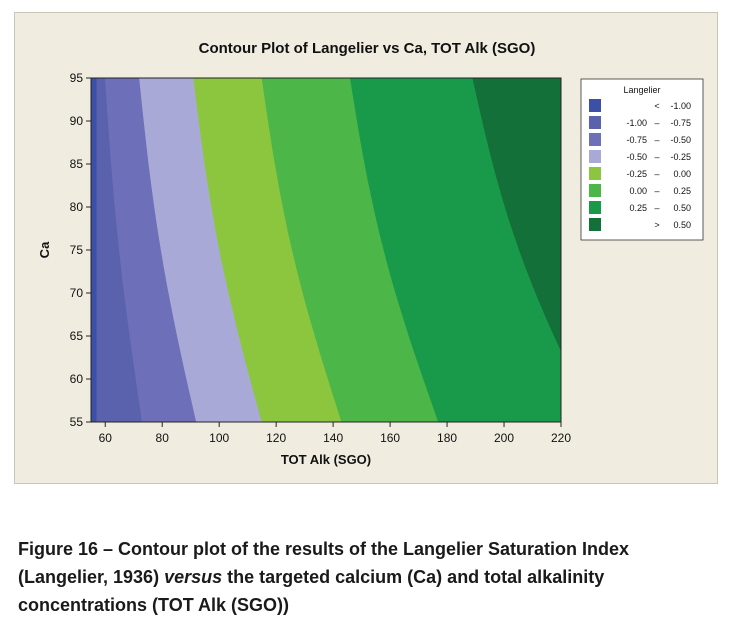  Describe the element at coordinates (390, 438) in the screenshot. I see `x-tick-label: 160` at that location.